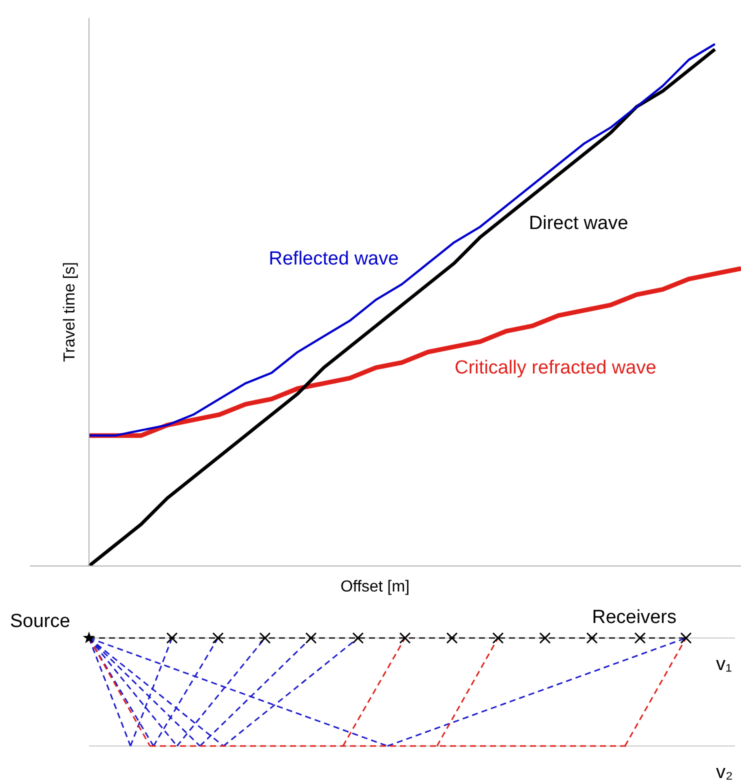 The height and width of the screenshot is (783, 741). I want to click on x-axis-title: Offset [m], so click(375, 587).